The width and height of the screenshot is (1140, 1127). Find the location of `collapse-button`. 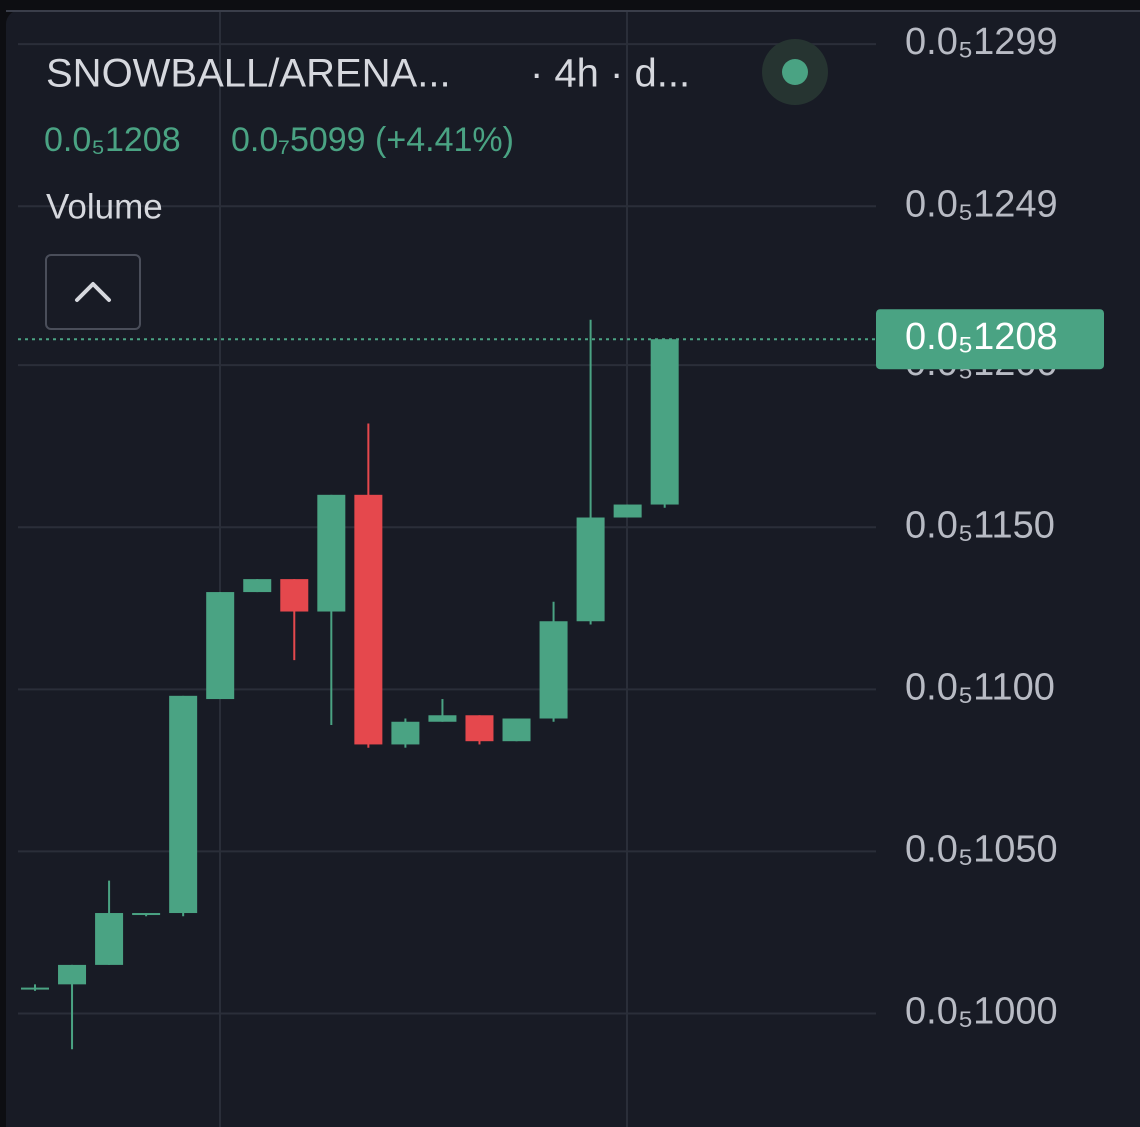

collapse-button is located at coordinates (93, 292).